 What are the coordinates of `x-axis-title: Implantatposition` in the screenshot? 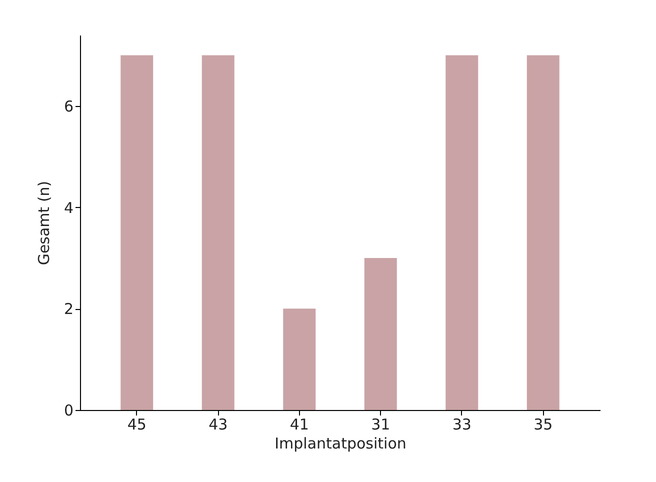 It's located at (340, 443).